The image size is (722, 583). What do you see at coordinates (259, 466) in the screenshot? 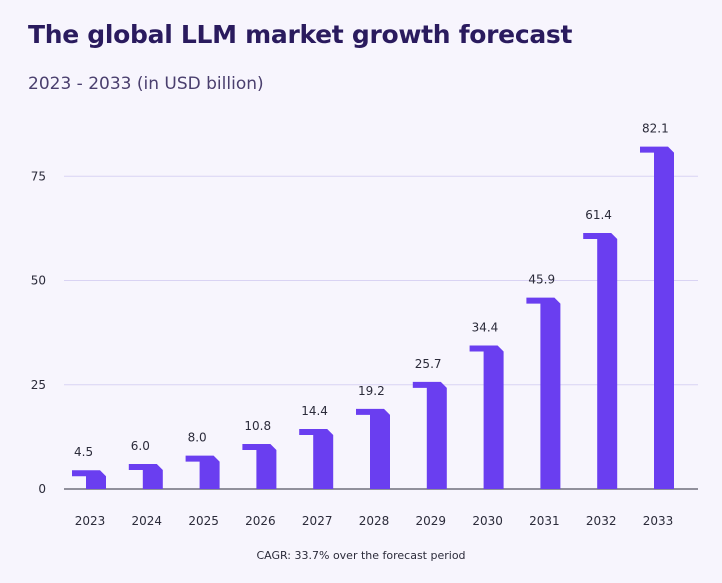
I see `bar-2026` at bounding box center [259, 466].